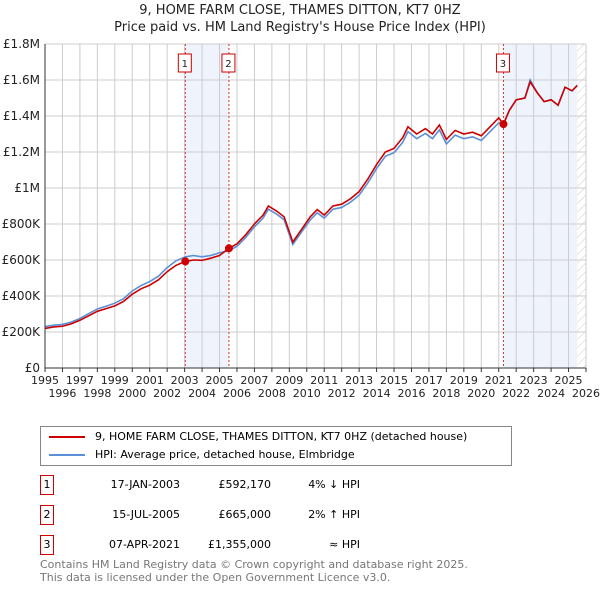 The image size is (600, 590). Describe the element at coordinates (377, 393) in the screenshot. I see `x-tick-label: 2014` at that location.